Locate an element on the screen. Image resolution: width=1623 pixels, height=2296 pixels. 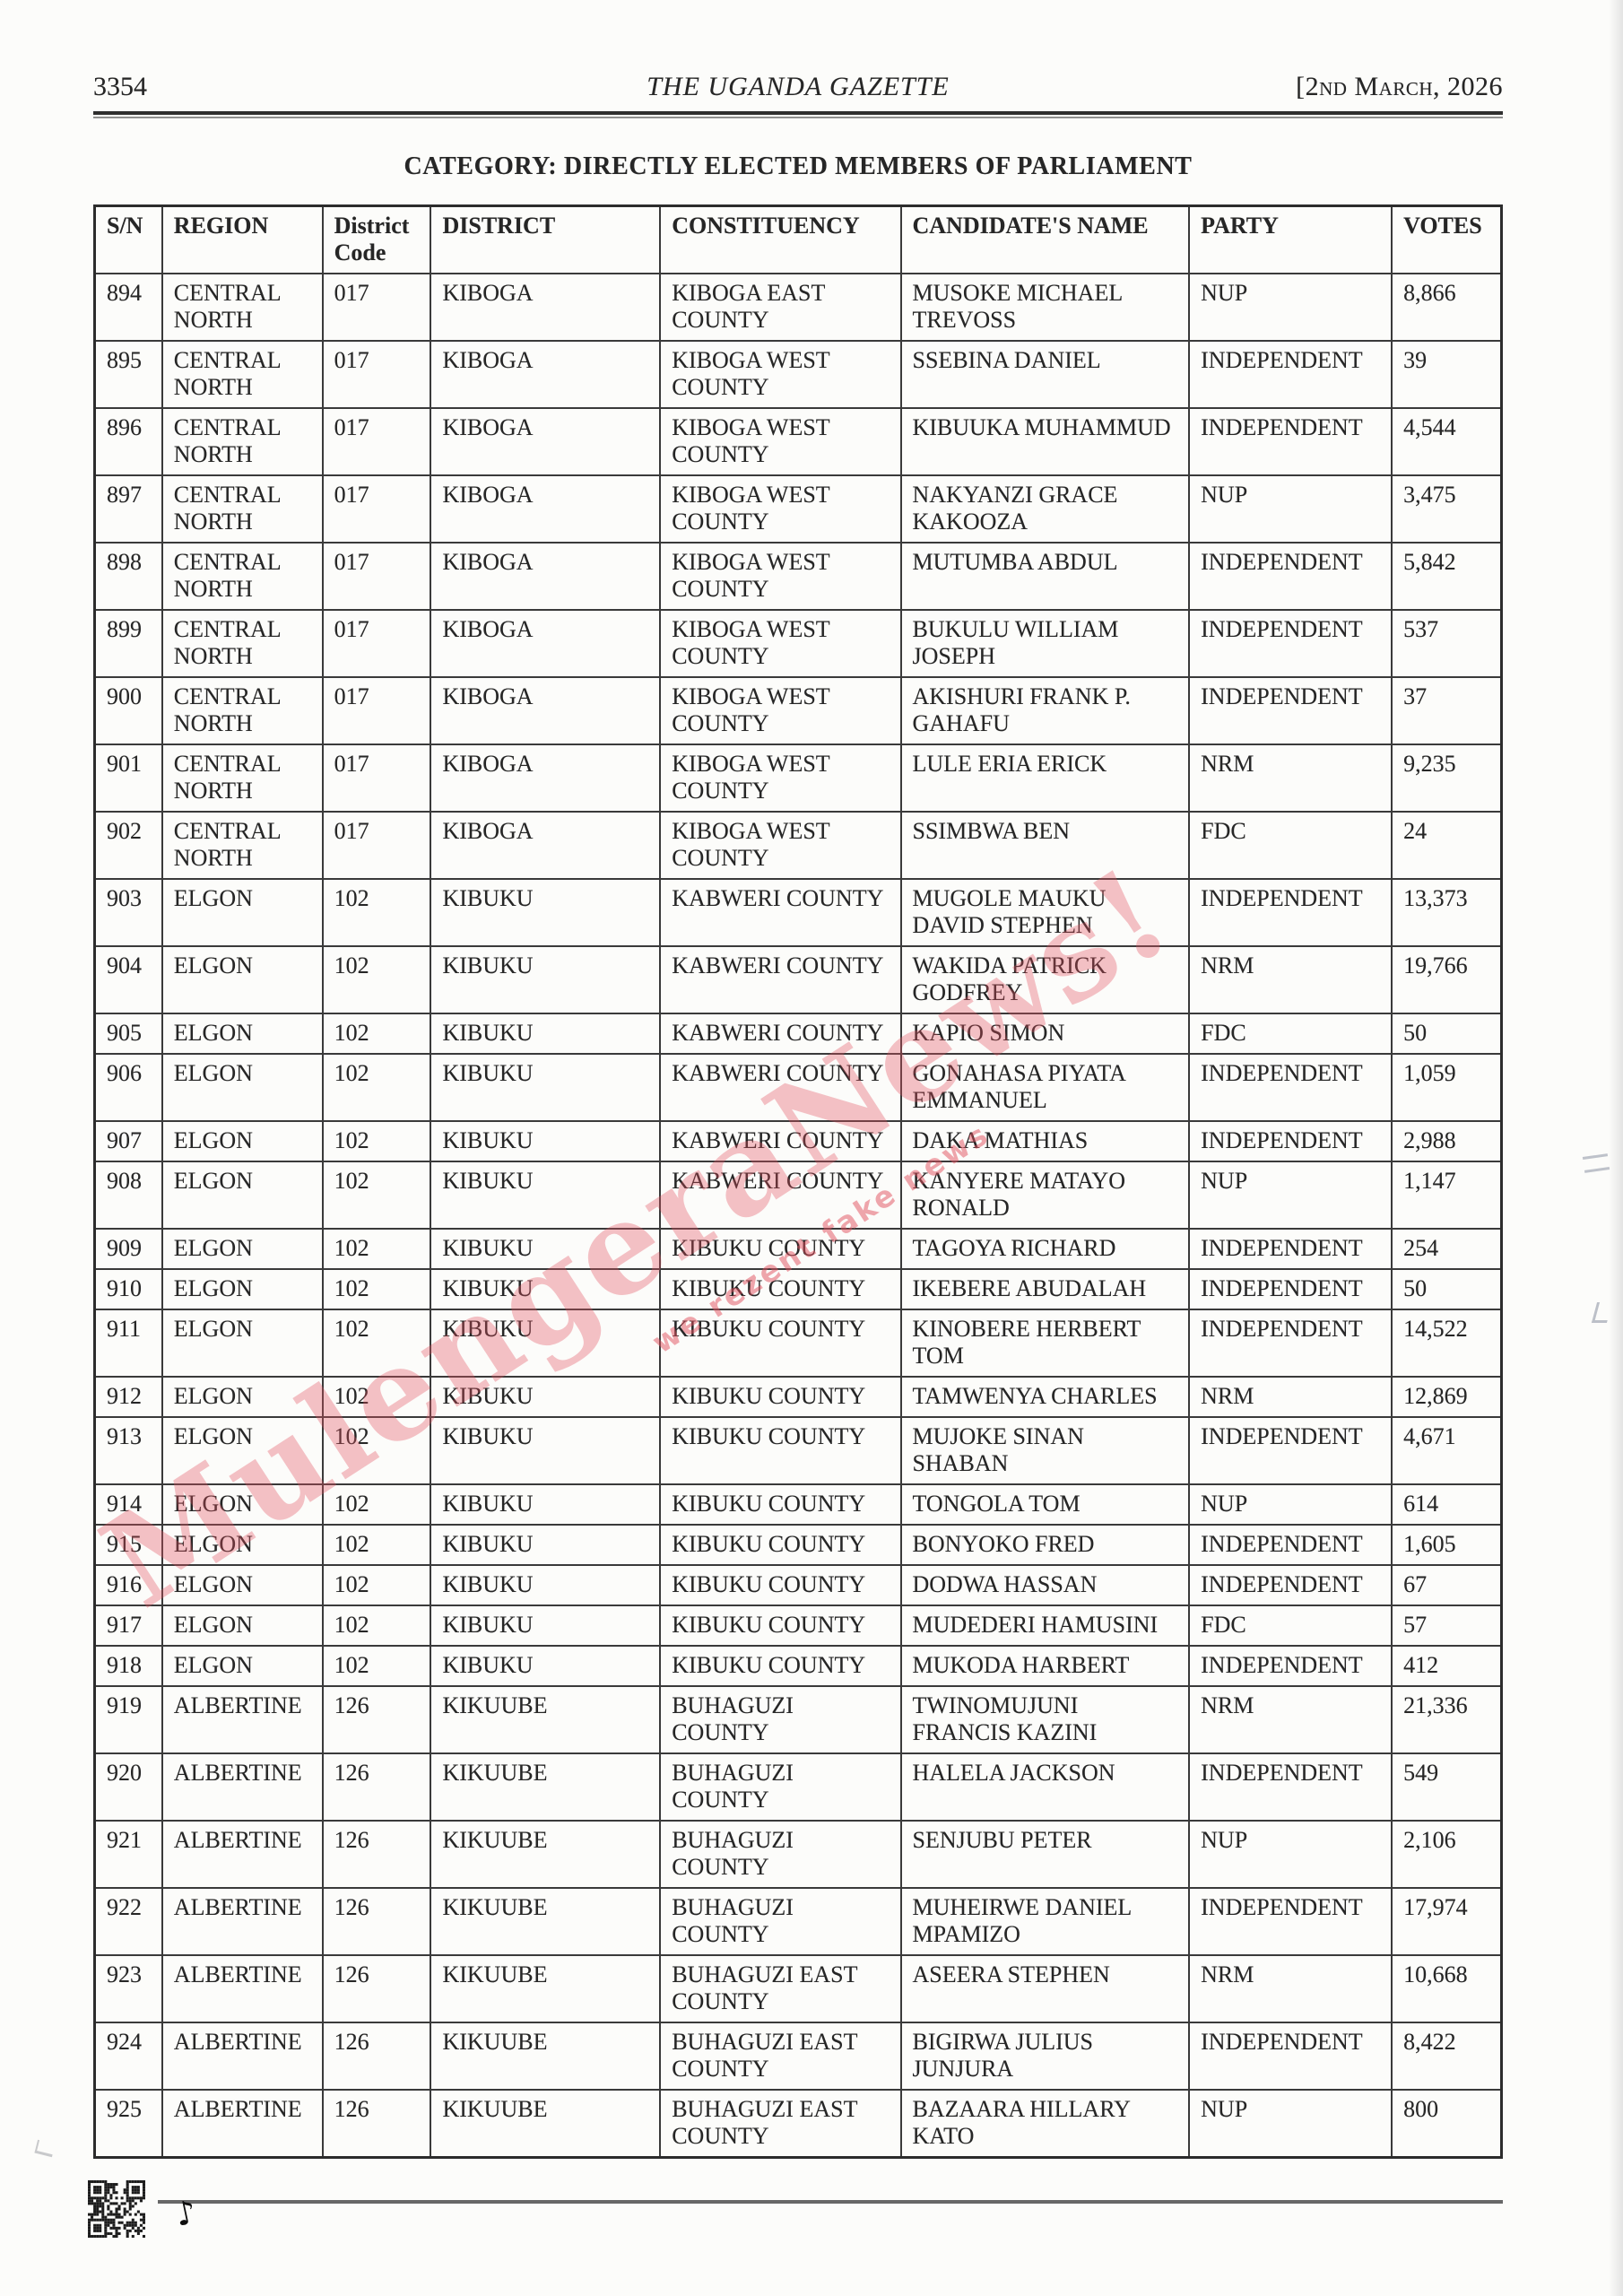
table-cell: 900 is located at coordinates (128, 710).